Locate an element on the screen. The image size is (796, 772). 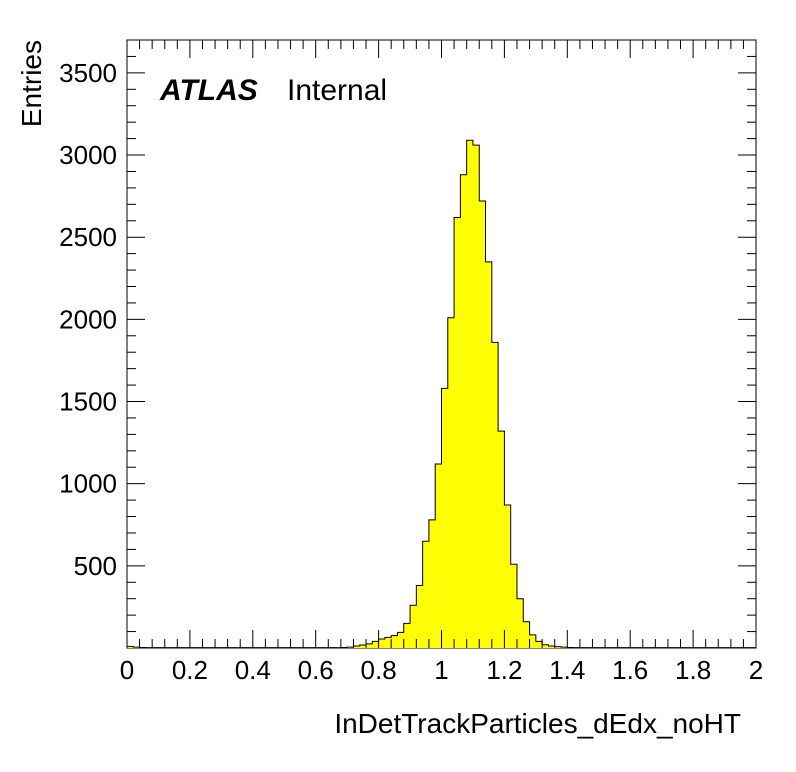
x-tick-label: 1.2 is located at coordinates (504, 670).